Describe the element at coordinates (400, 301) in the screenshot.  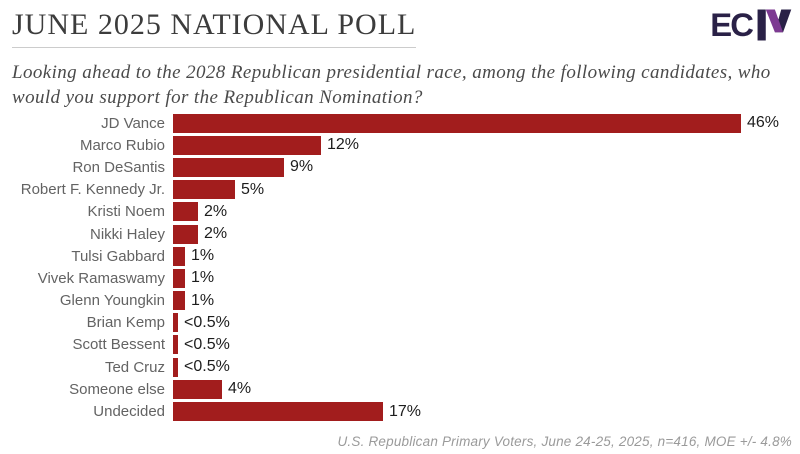
I see `bar-row: Glenn Youngkin 1%` at that location.